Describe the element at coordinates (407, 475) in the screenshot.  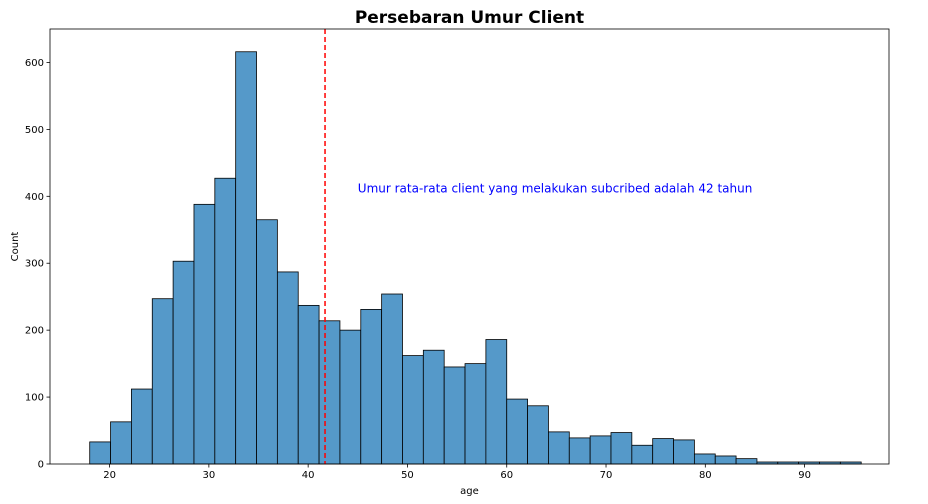
I see `x-tick-label: 50` at that location.